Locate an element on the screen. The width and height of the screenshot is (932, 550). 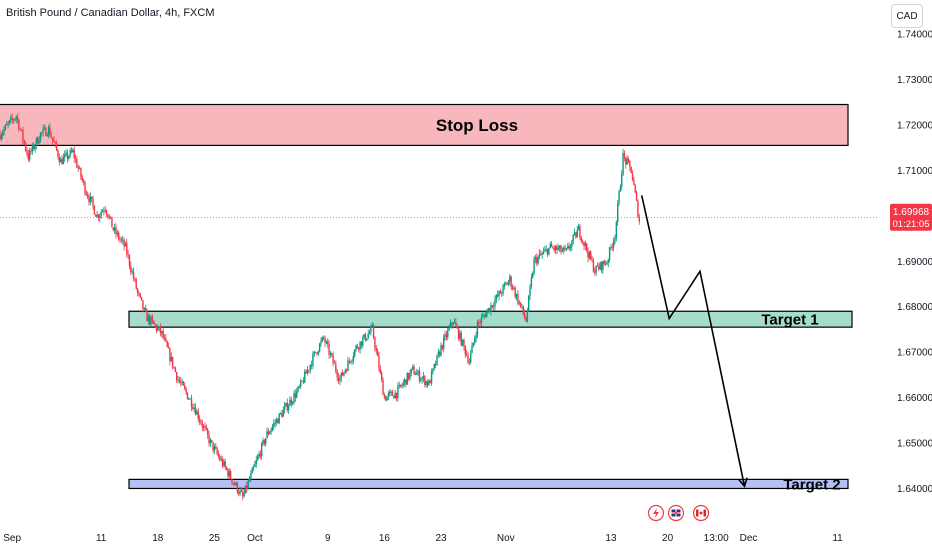
canada-flag-icon is located at coordinates (701, 513).